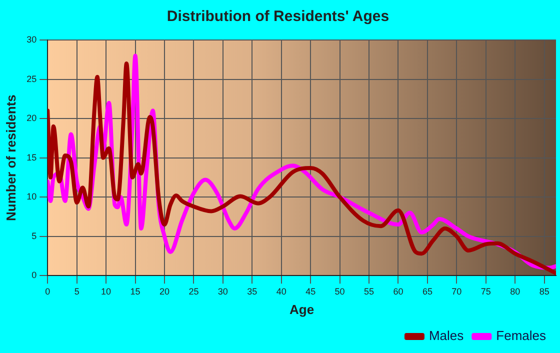 This screenshot has height=353, width=560. Describe the element at coordinates (369, 291) in the screenshot. I see `x-tick-label: 55` at that location.